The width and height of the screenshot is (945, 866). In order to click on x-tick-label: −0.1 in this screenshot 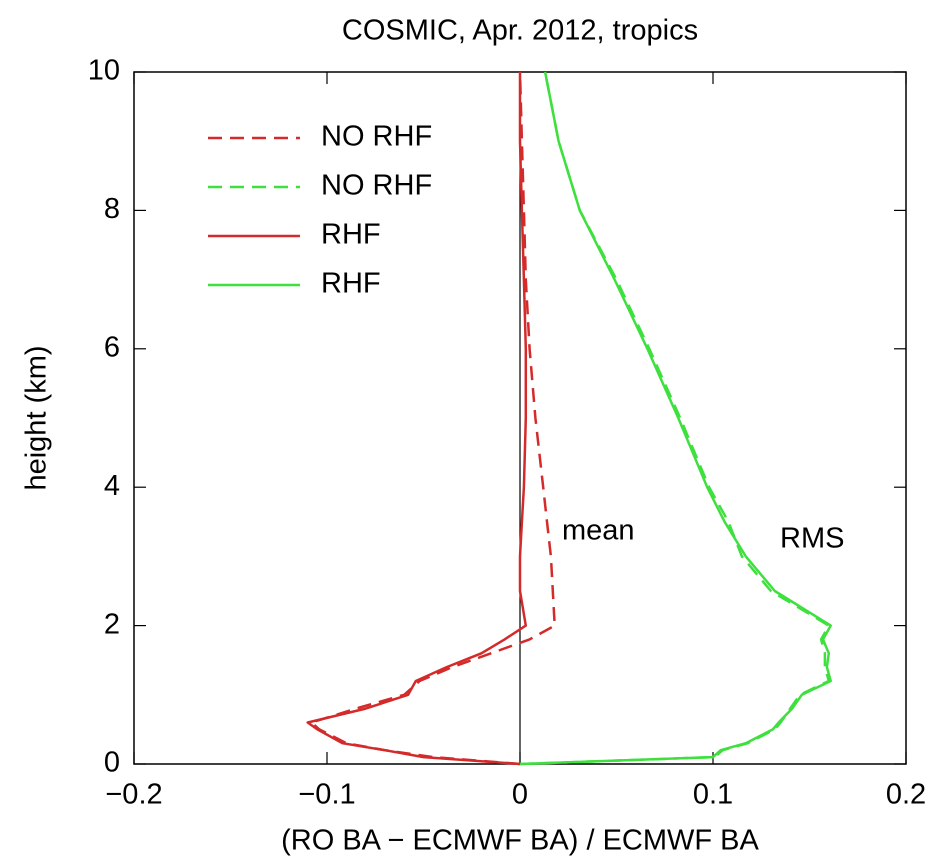, I will do `click(326, 795)`.